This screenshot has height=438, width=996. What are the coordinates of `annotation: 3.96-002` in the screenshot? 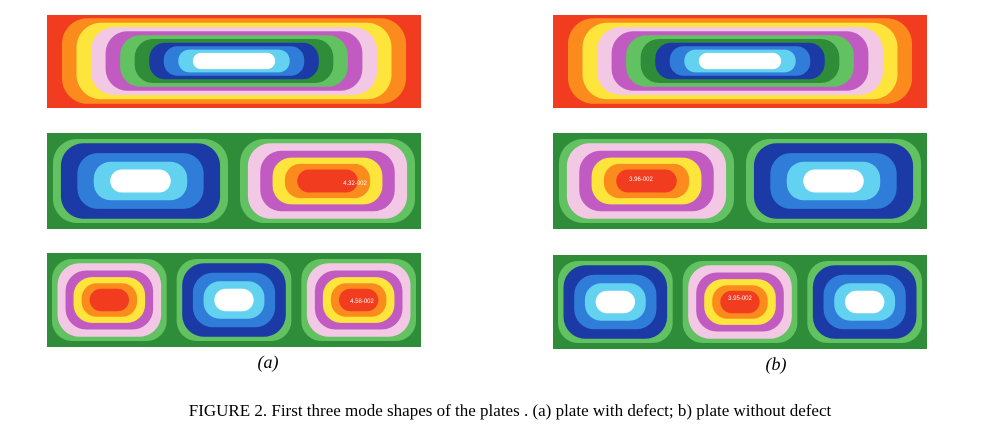 It's located at (641, 180).